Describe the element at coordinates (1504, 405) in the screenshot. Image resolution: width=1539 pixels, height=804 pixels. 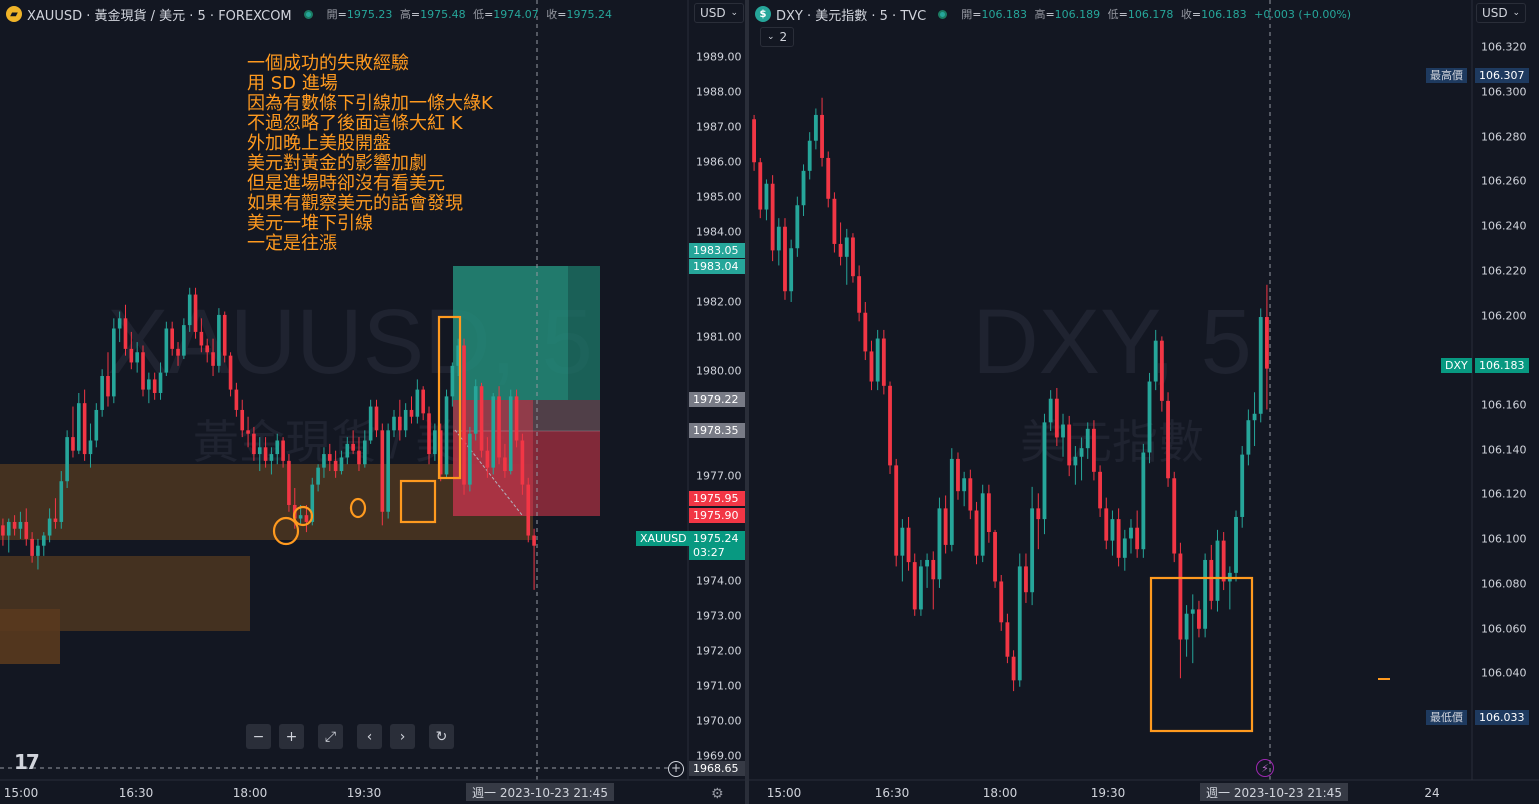
I see `price-axis-label: 106.160` at that location.